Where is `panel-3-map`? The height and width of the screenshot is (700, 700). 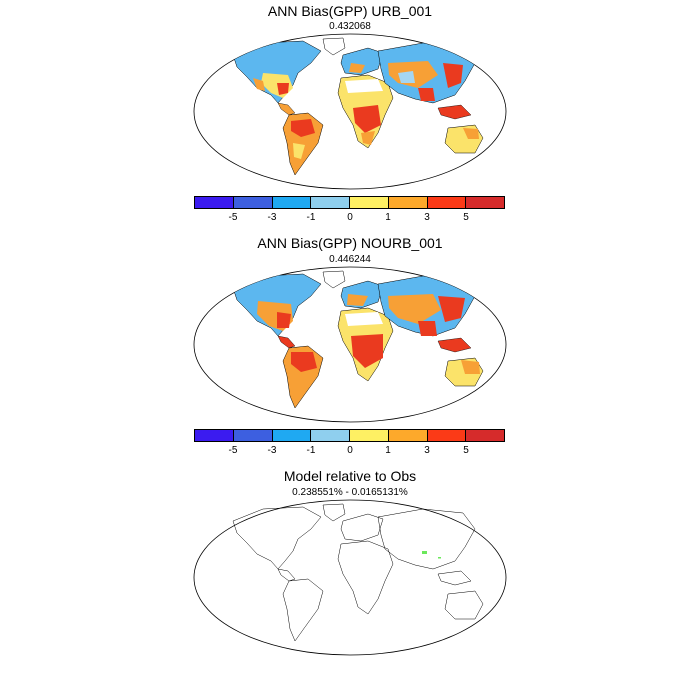 panel-3-map is located at coordinates (350, 577).